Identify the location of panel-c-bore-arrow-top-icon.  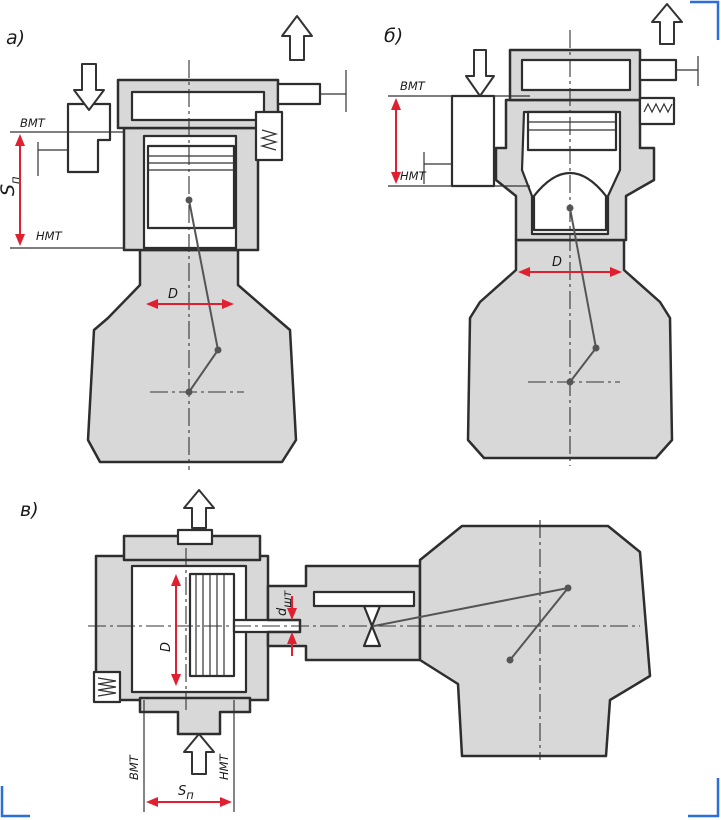
(176, 580).